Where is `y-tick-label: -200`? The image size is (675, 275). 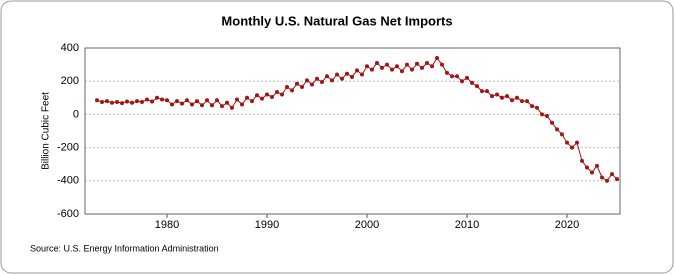 y-tick-label: -200 is located at coordinates (68, 148).